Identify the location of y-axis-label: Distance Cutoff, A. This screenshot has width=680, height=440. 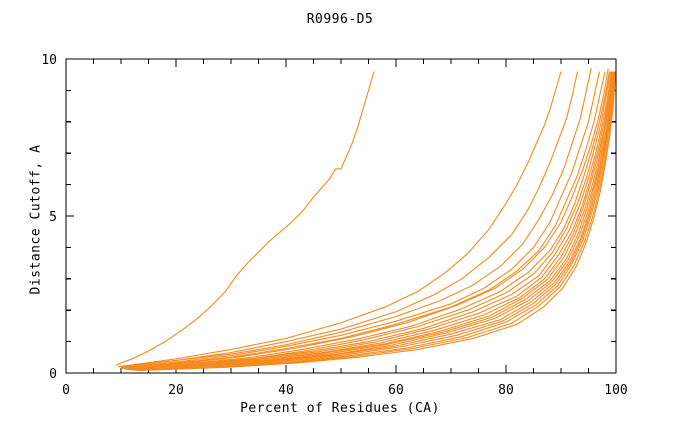
(36, 219).